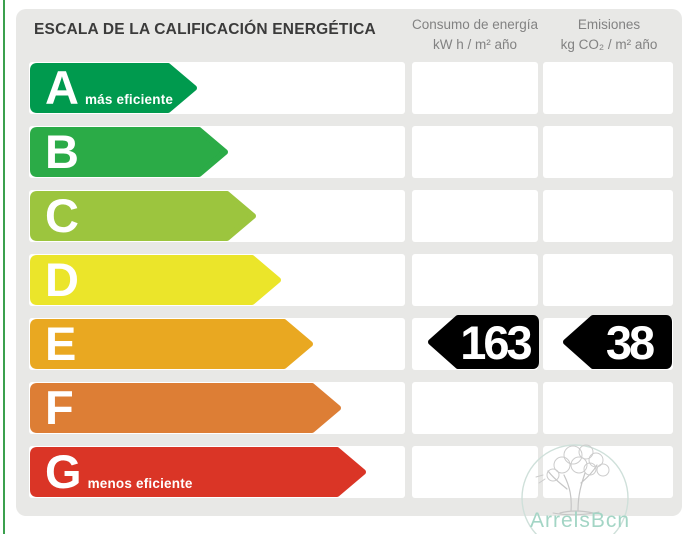 The height and width of the screenshot is (534, 696). I want to click on rating-letter: F, so click(59, 407).